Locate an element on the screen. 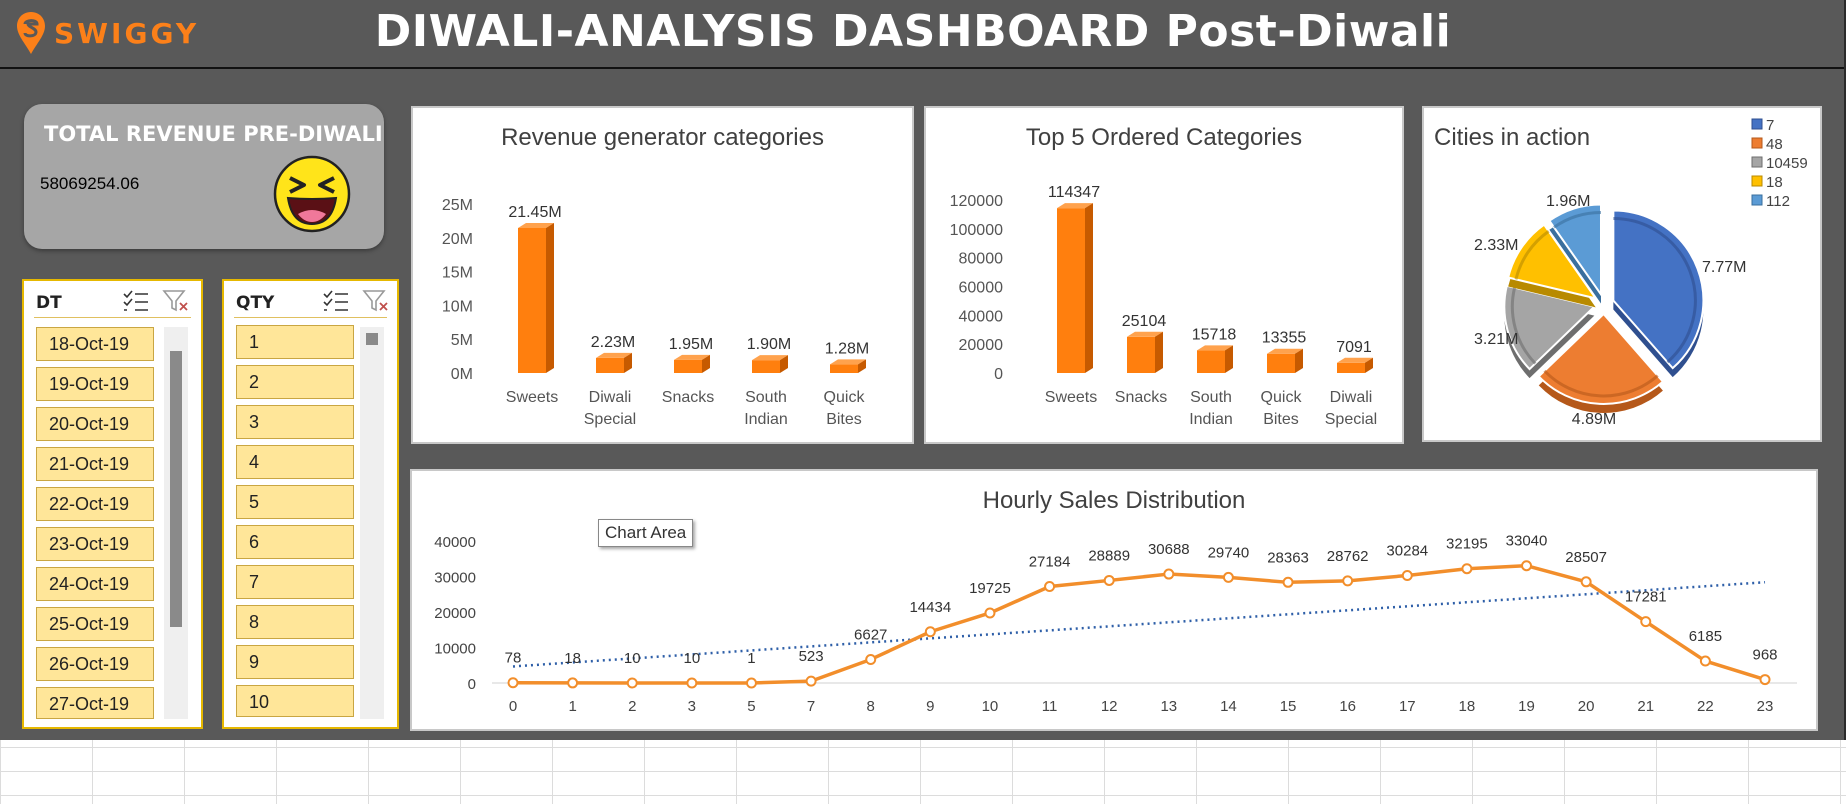 The image size is (1846, 804). qty-slicer-item: 2 is located at coordinates (295, 382).